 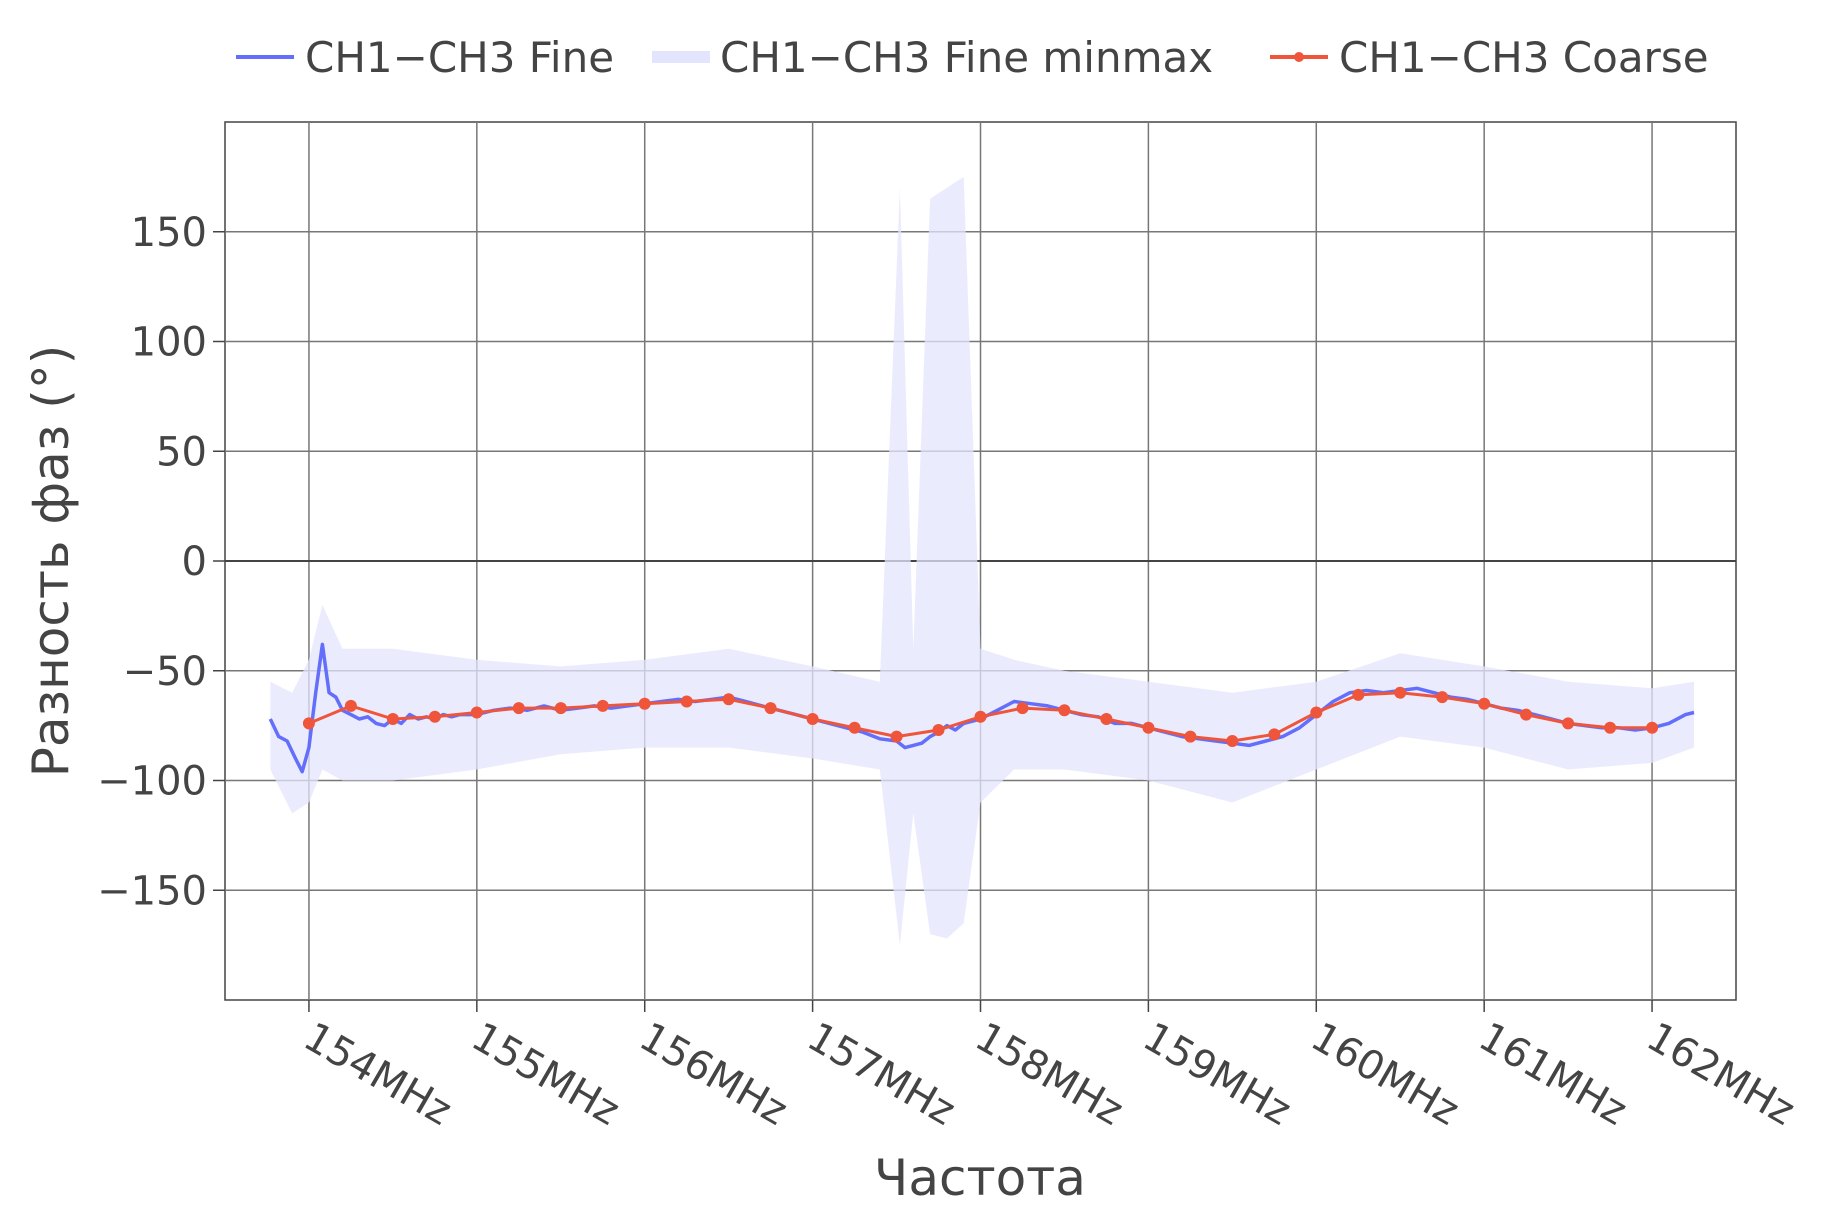 What do you see at coordinates (169, 233) in the screenshot?
I see `y-tick-label: 150` at bounding box center [169, 233].